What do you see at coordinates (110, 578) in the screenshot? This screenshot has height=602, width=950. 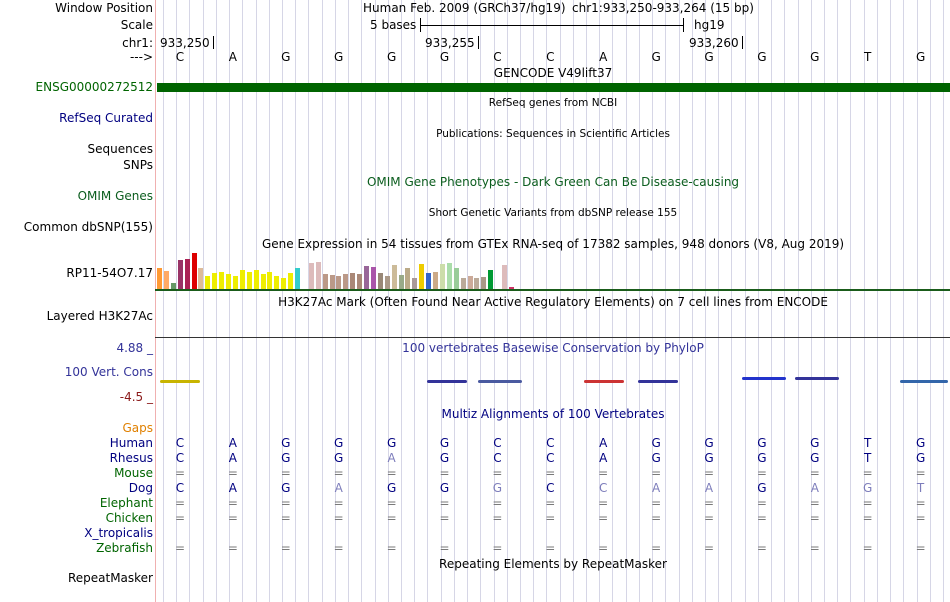 I see `repeatmasker-track-label: RepeatMasker` at bounding box center [110, 578].